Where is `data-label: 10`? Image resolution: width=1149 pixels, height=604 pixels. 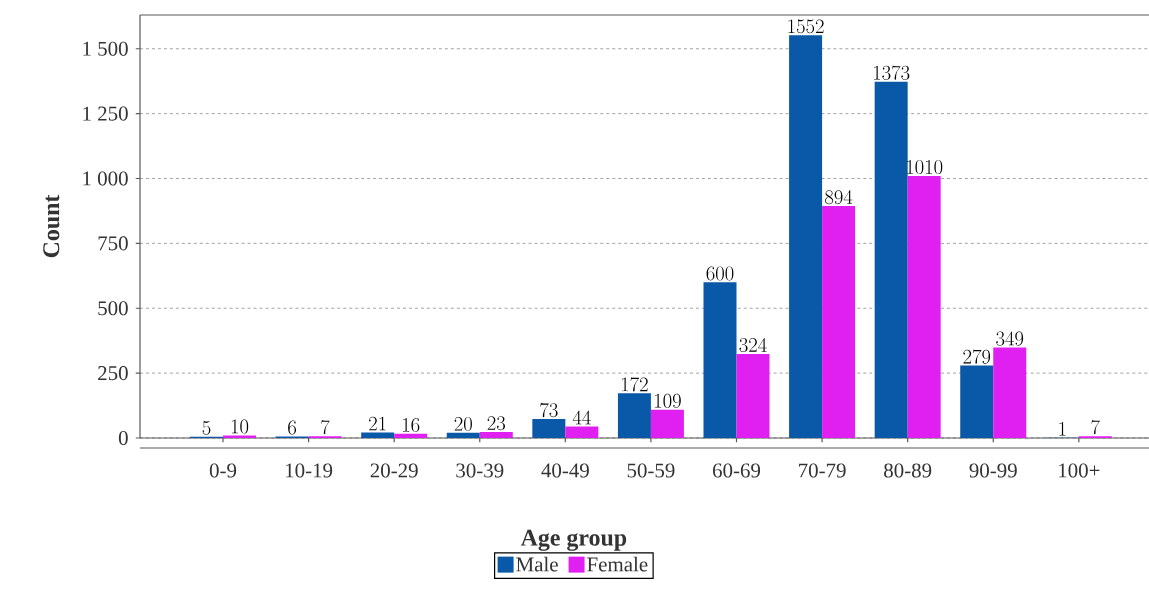 data-label: 10 is located at coordinates (240, 426).